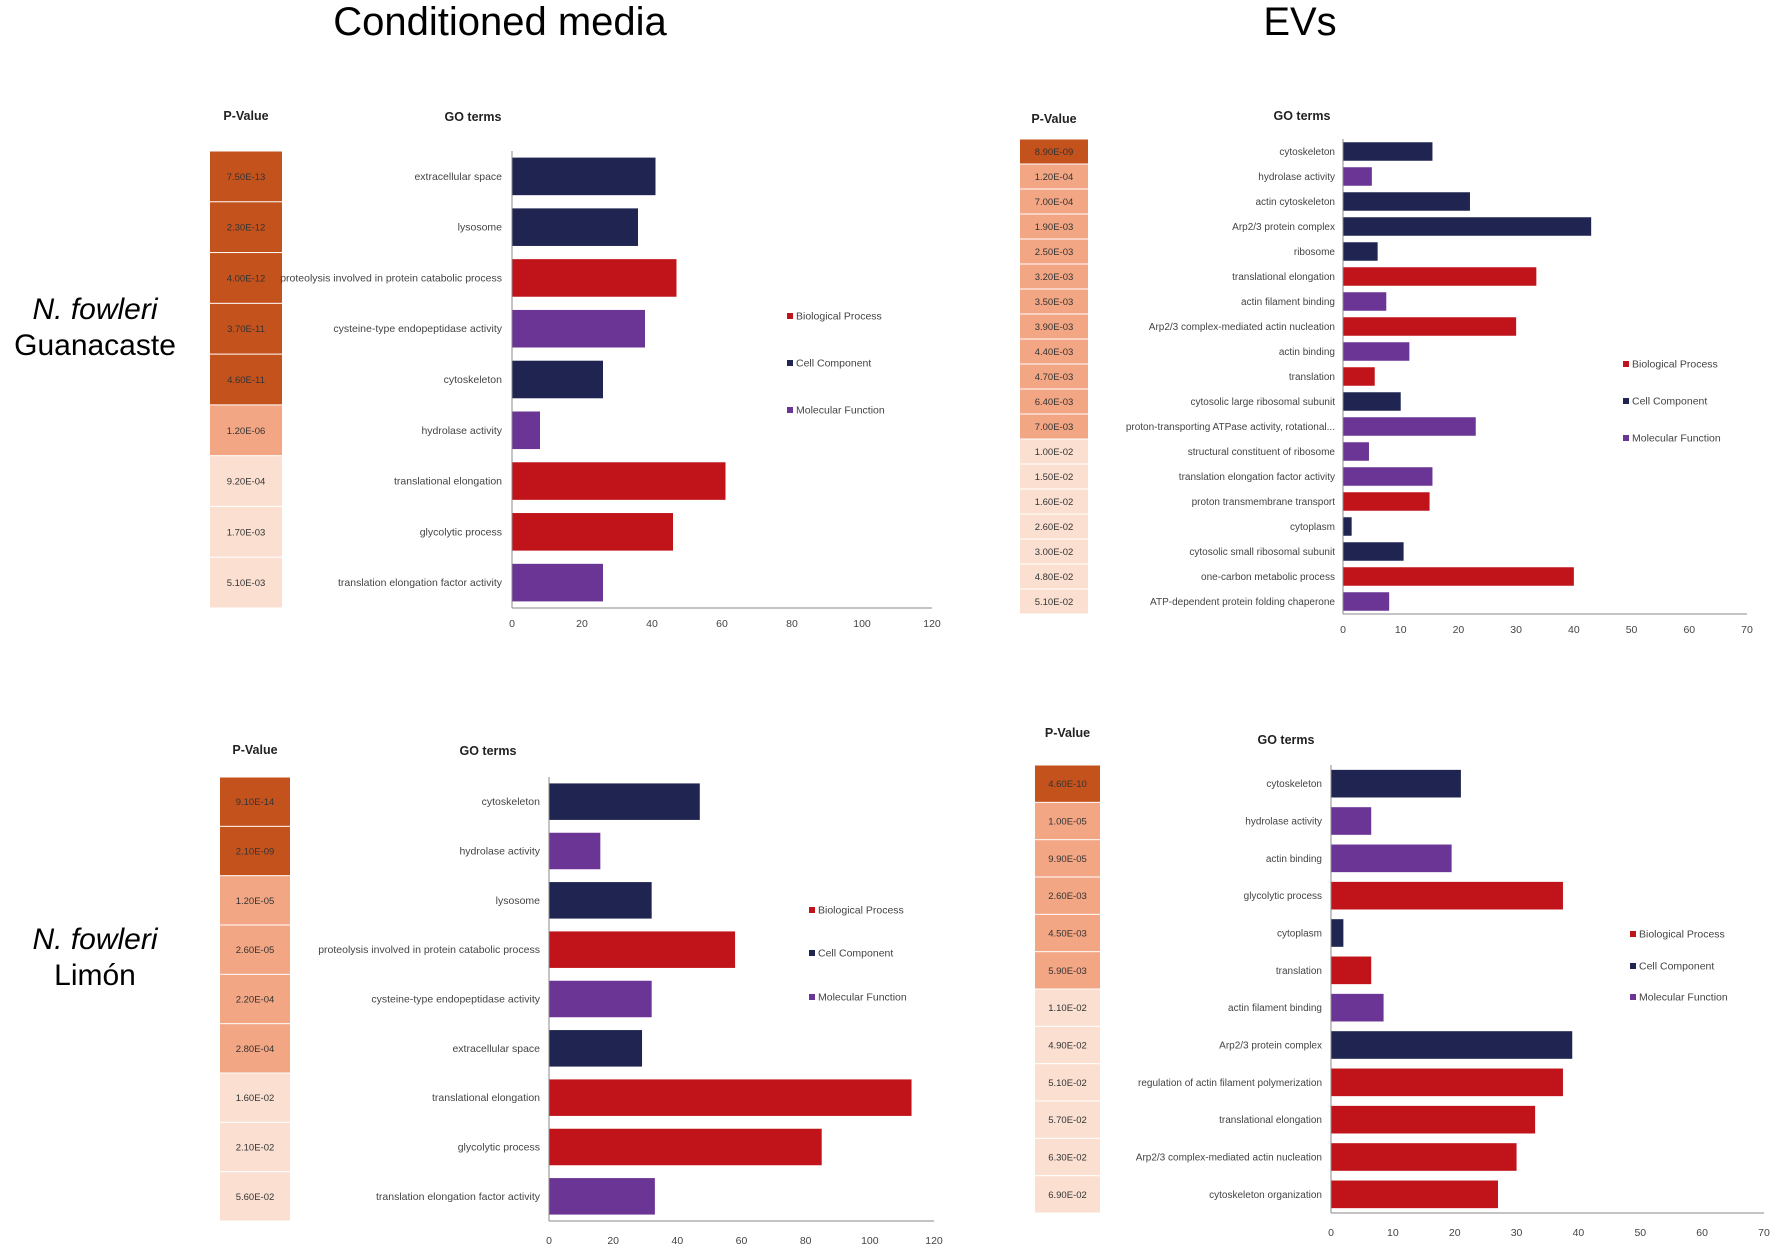  What do you see at coordinates (1054, 202) in the screenshot?
I see `pvalue-label: 7.00E-04` at bounding box center [1054, 202].